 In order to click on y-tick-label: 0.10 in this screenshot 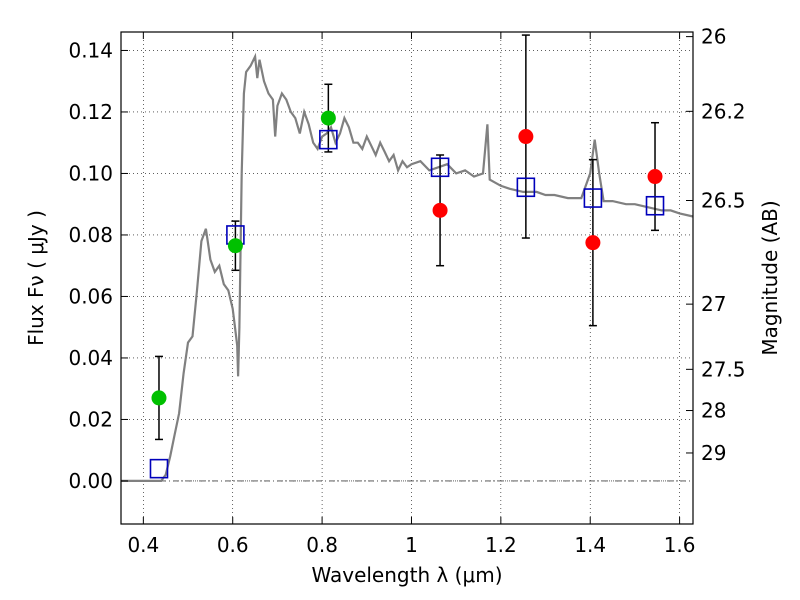, I will do `click(90, 173)`.